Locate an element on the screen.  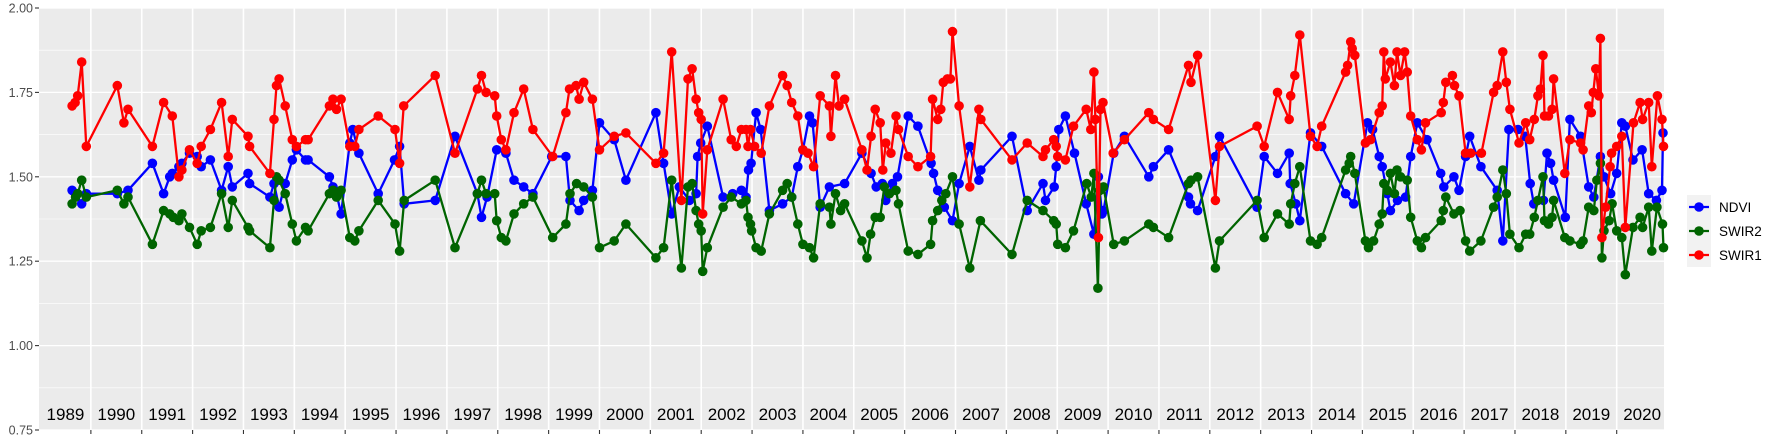
year-label: 1996 is located at coordinates (422, 414).